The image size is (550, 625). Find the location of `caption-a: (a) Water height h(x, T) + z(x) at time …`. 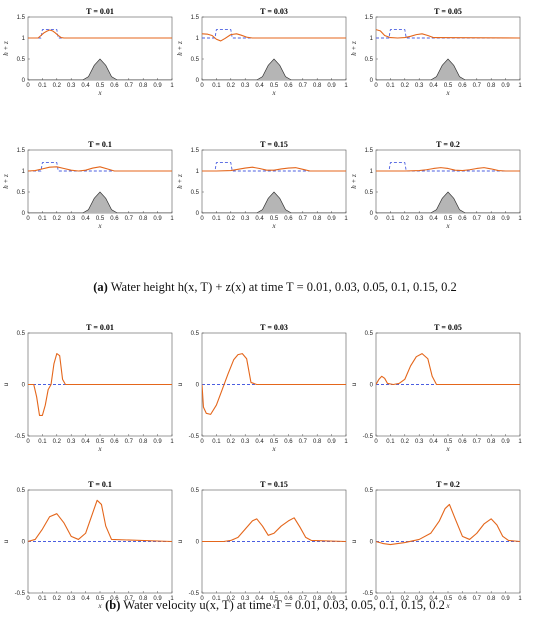

caption-a: (a) Water height h(x, T) + z(x) at time … is located at coordinates (275, 287).